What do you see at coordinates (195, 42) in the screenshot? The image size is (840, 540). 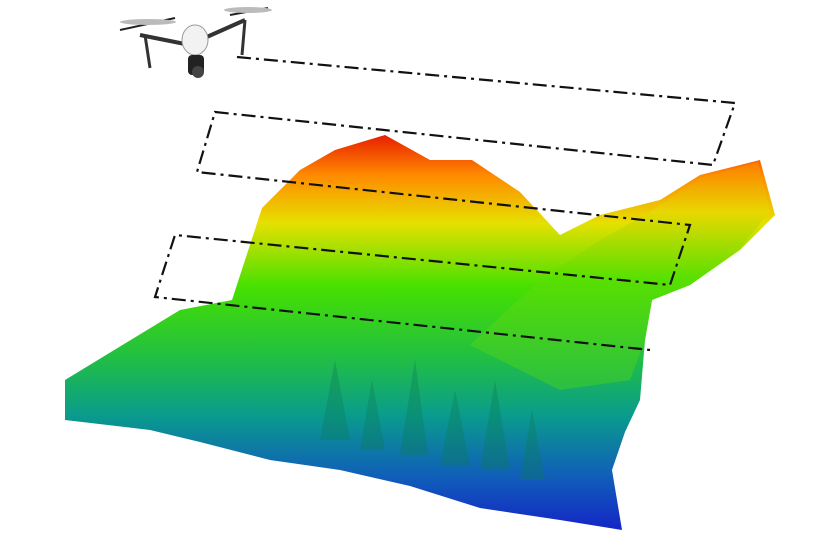 I see `drone` at bounding box center [195, 42].